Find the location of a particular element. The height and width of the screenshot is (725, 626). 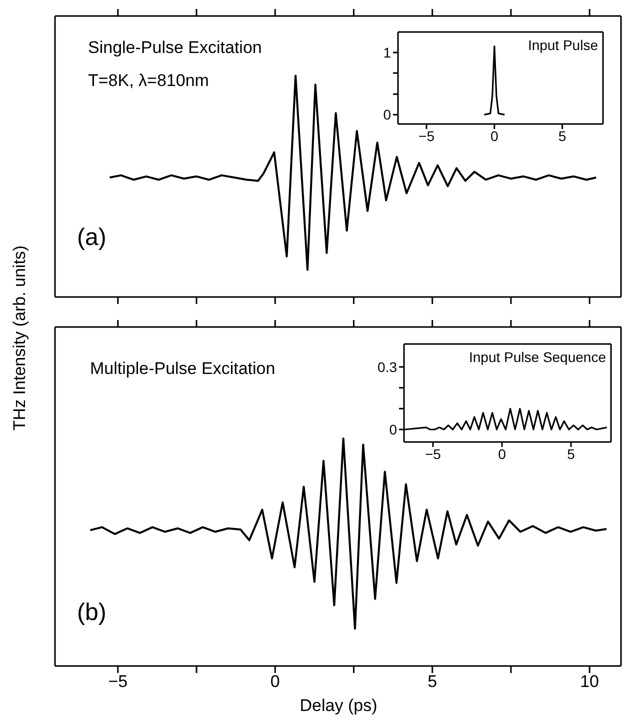

annotation: T=8K, λ=810nm is located at coordinates (148, 81).